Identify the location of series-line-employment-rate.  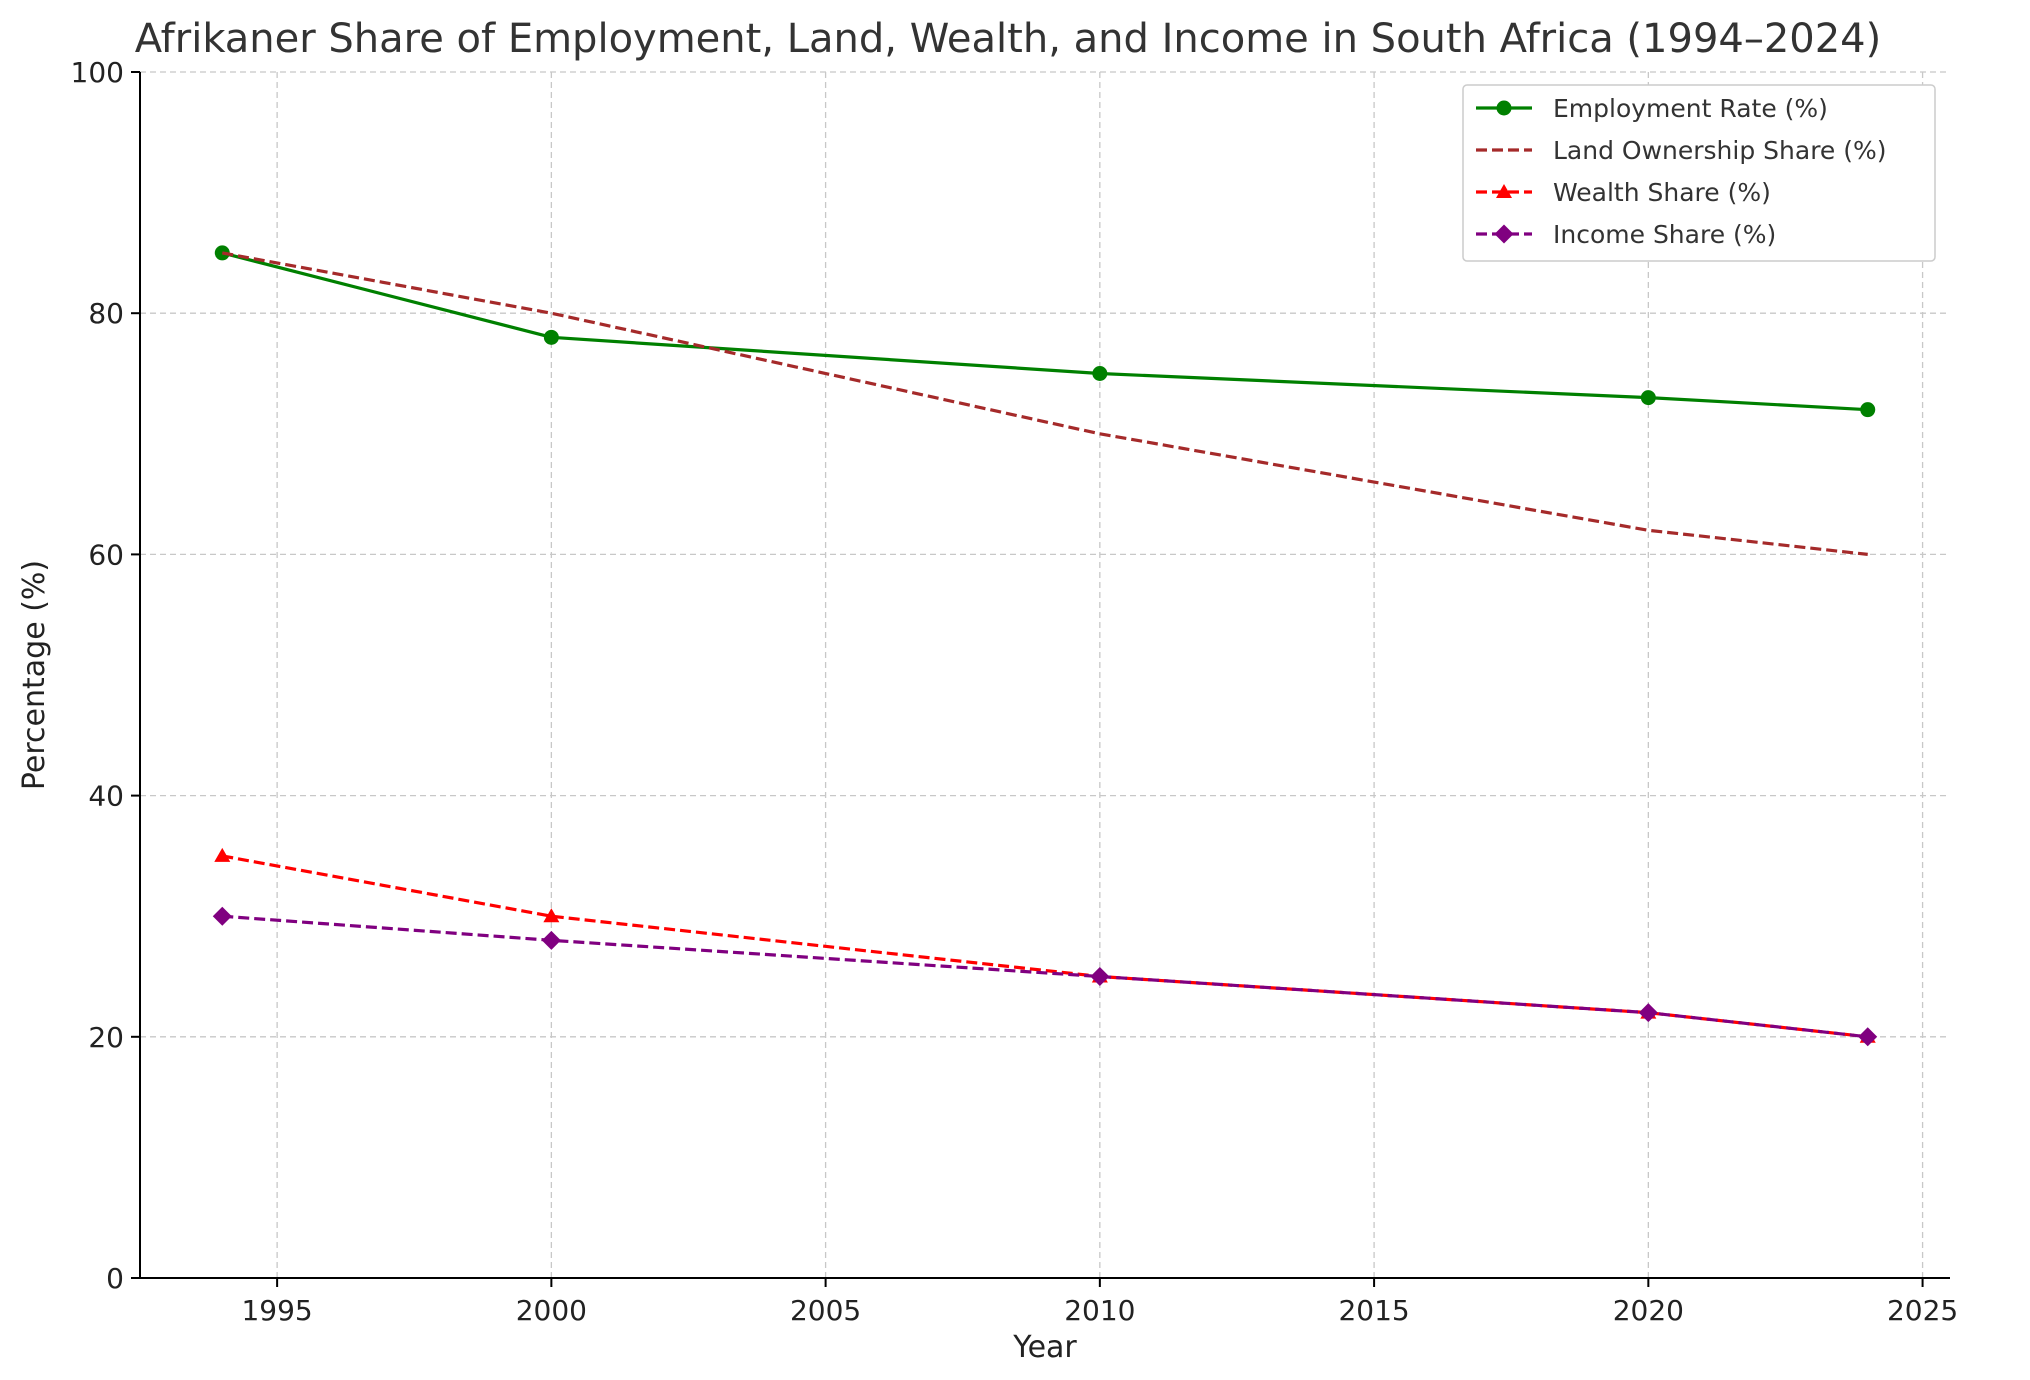
(1044, 331).